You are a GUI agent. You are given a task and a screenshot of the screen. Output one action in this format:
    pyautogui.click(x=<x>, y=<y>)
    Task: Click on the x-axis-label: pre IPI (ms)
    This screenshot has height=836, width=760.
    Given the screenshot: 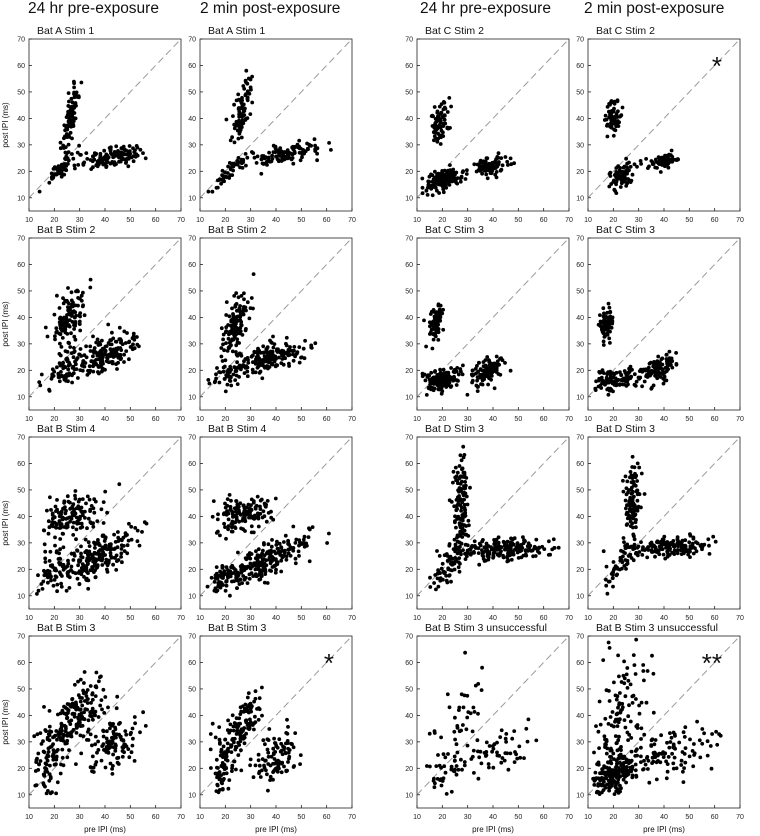 What is the action you would take?
    pyautogui.click(x=105, y=829)
    